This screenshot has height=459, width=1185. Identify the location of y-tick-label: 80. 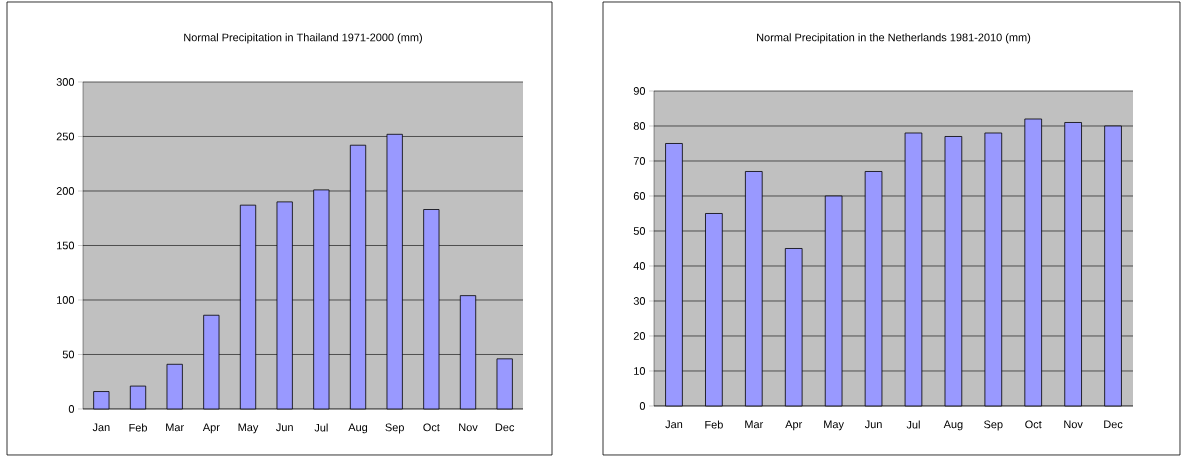
(639, 126).